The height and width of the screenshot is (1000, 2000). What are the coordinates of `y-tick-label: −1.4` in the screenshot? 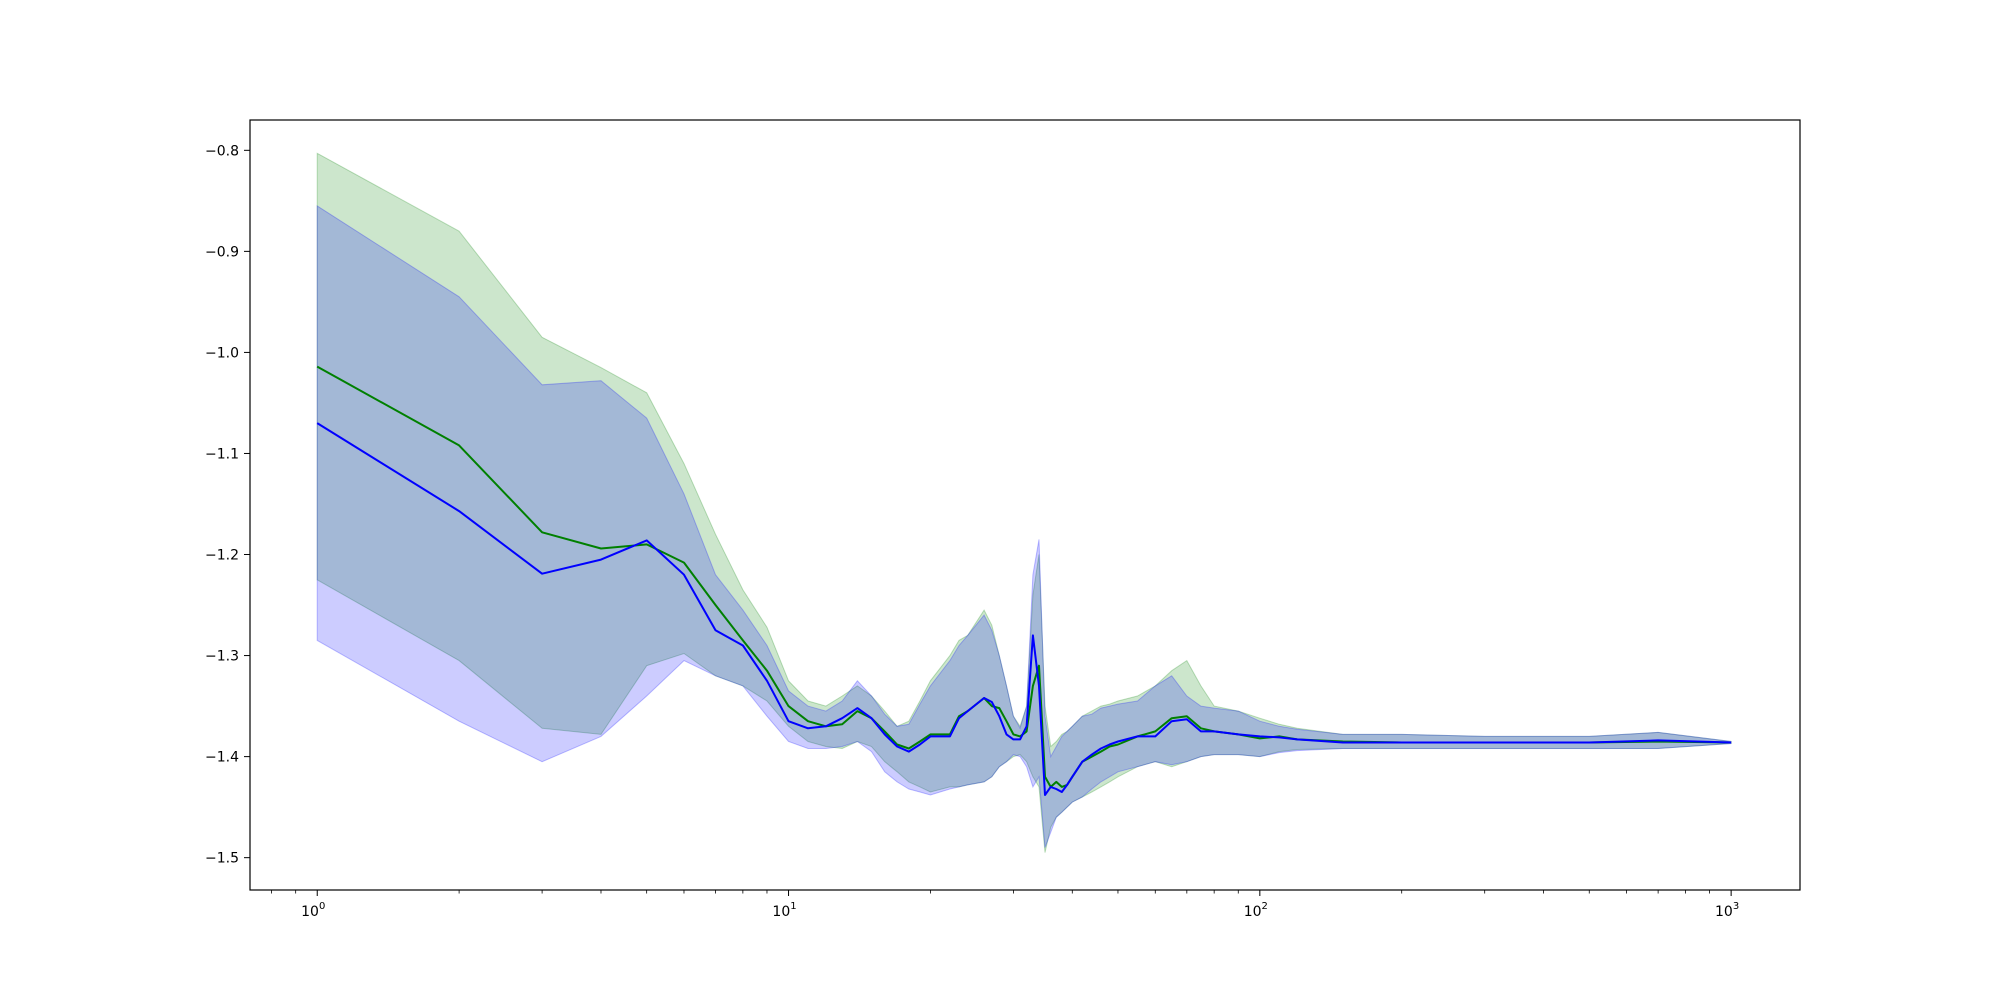 It's located at (222, 758).